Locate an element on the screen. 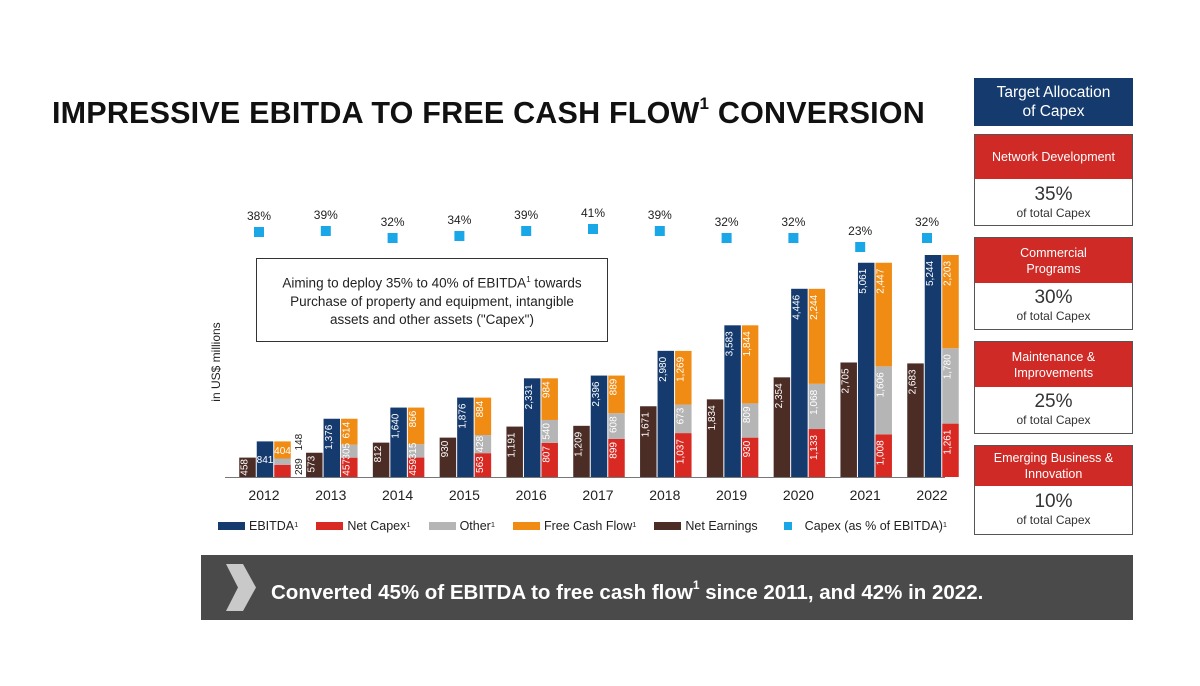 The image size is (1200, 686). label-net-earnings: 812 is located at coordinates (378, 453).